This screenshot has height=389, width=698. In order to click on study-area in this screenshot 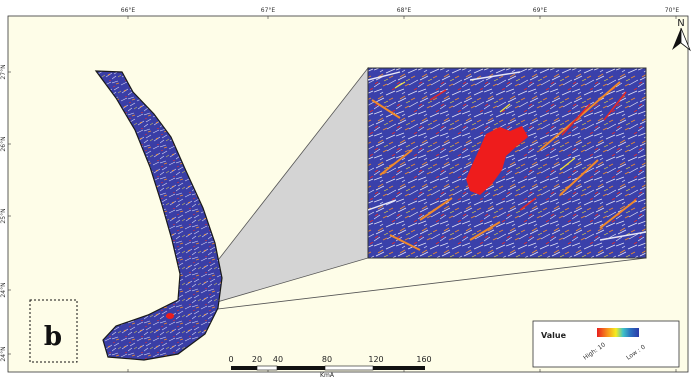, I will do `click(158, 215)`.